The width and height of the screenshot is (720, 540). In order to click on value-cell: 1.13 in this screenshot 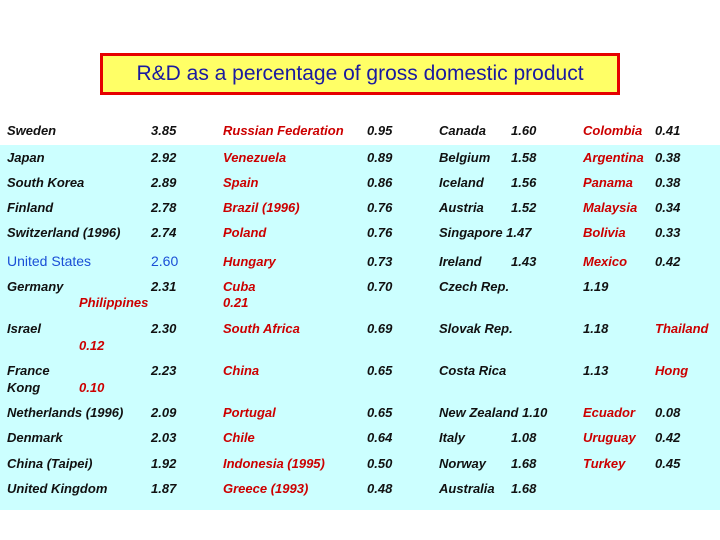, I will do `click(596, 370)`.